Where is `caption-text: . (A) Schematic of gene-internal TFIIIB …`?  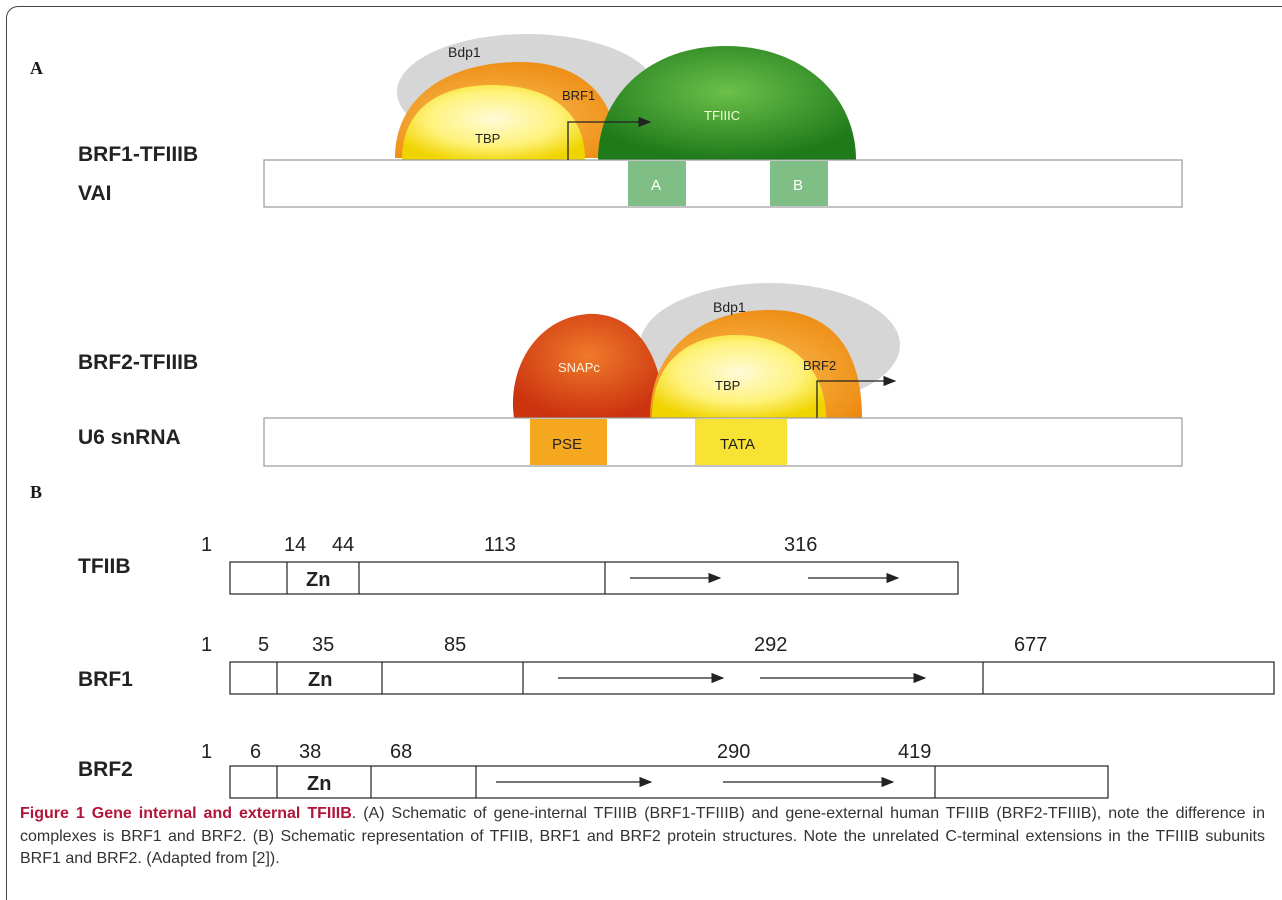
caption-text: . (A) Schematic of gene-internal TFIIIB … is located at coordinates (643, 836).